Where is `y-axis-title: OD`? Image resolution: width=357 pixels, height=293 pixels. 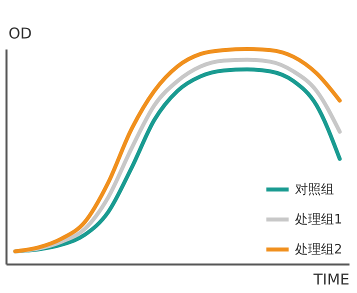
y-axis-title: OD is located at coordinates (20, 33).